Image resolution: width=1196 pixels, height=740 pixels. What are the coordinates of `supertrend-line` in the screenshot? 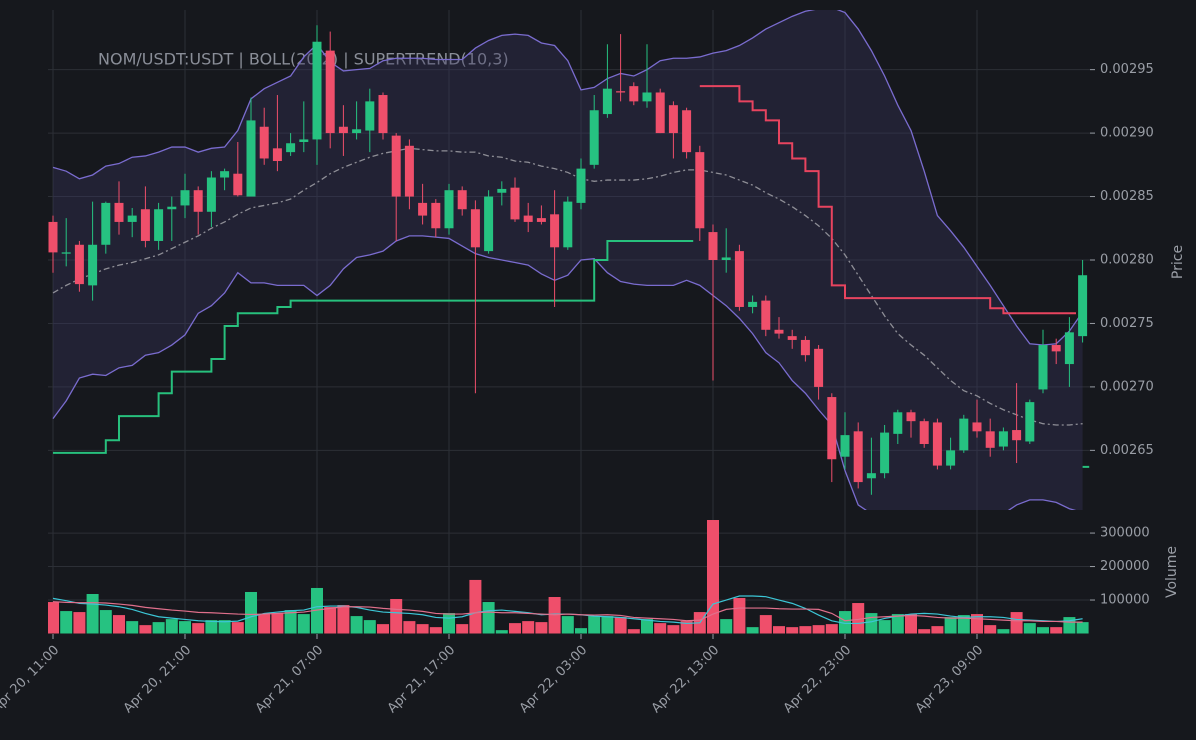 It's located at (887, 200).